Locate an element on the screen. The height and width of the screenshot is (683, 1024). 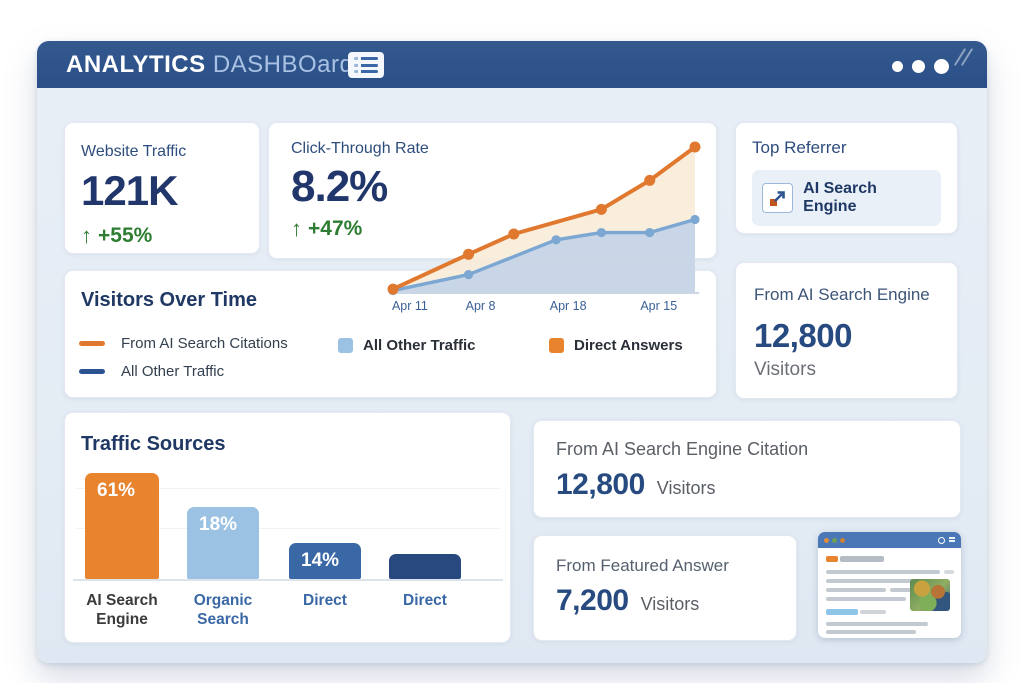
circle-icon is located at coordinates (941, 540).